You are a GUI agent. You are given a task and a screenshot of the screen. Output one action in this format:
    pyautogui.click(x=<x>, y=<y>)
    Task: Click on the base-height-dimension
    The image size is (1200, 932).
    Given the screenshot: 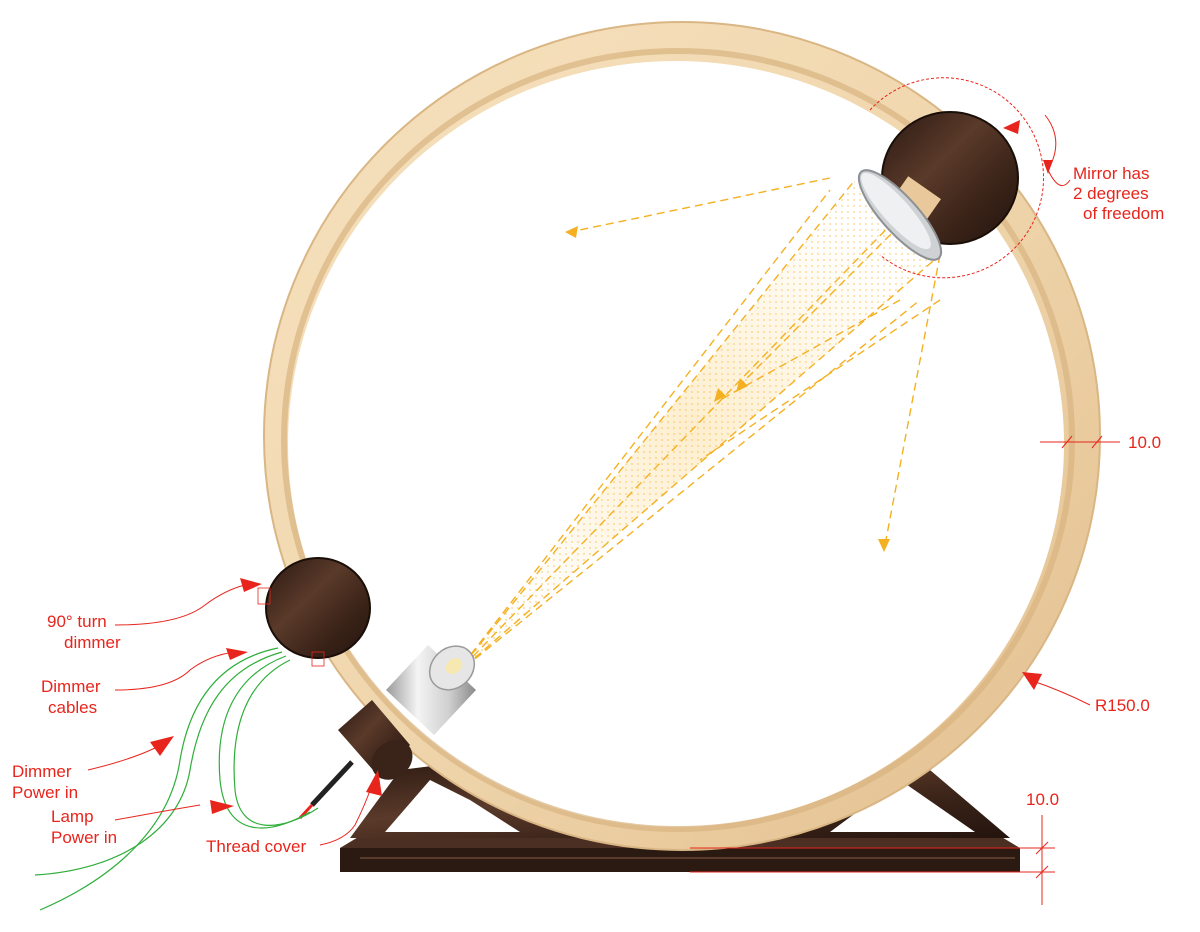 What is the action you would take?
    pyautogui.click(x=872, y=860)
    